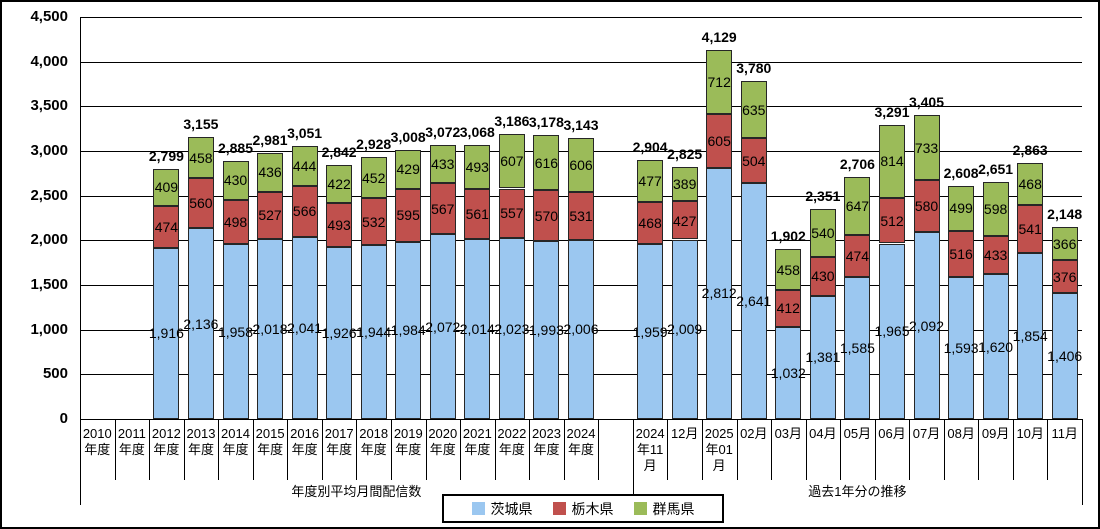 This screenshot has height=529, width=1100. I want to click on segment-value-label: 474, so click(166, 226).